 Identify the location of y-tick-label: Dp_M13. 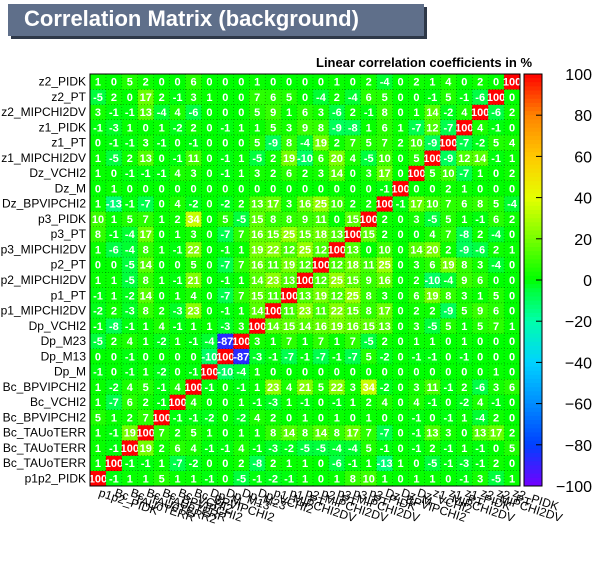
(64, 356).